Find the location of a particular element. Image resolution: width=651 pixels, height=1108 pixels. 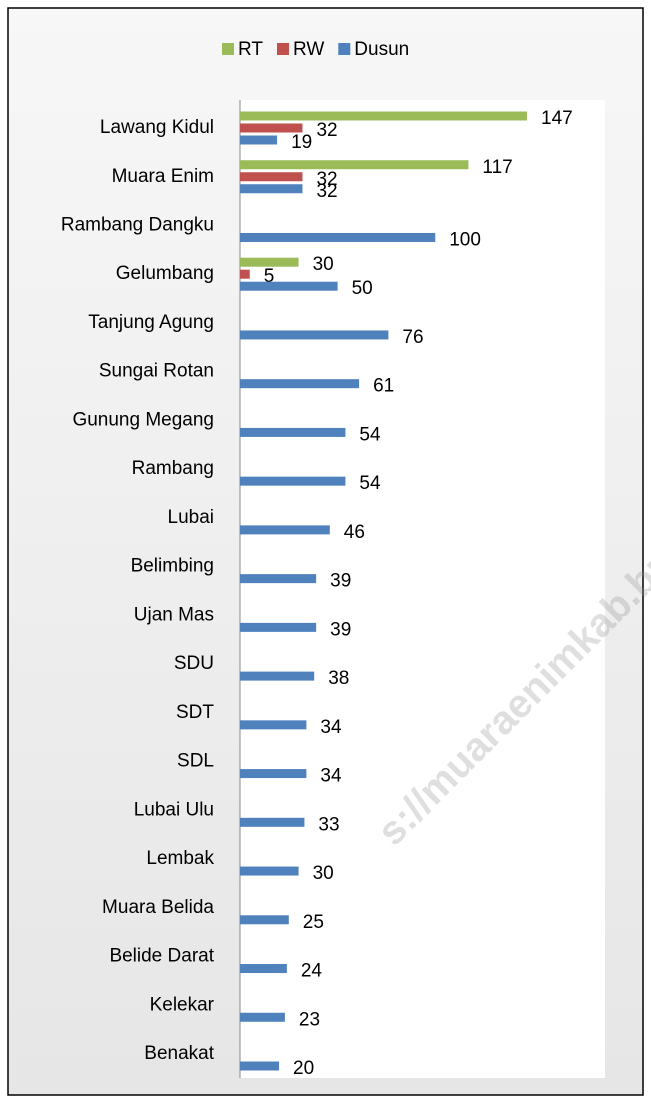

data-label: 24 is located at coordinates (312, 971).